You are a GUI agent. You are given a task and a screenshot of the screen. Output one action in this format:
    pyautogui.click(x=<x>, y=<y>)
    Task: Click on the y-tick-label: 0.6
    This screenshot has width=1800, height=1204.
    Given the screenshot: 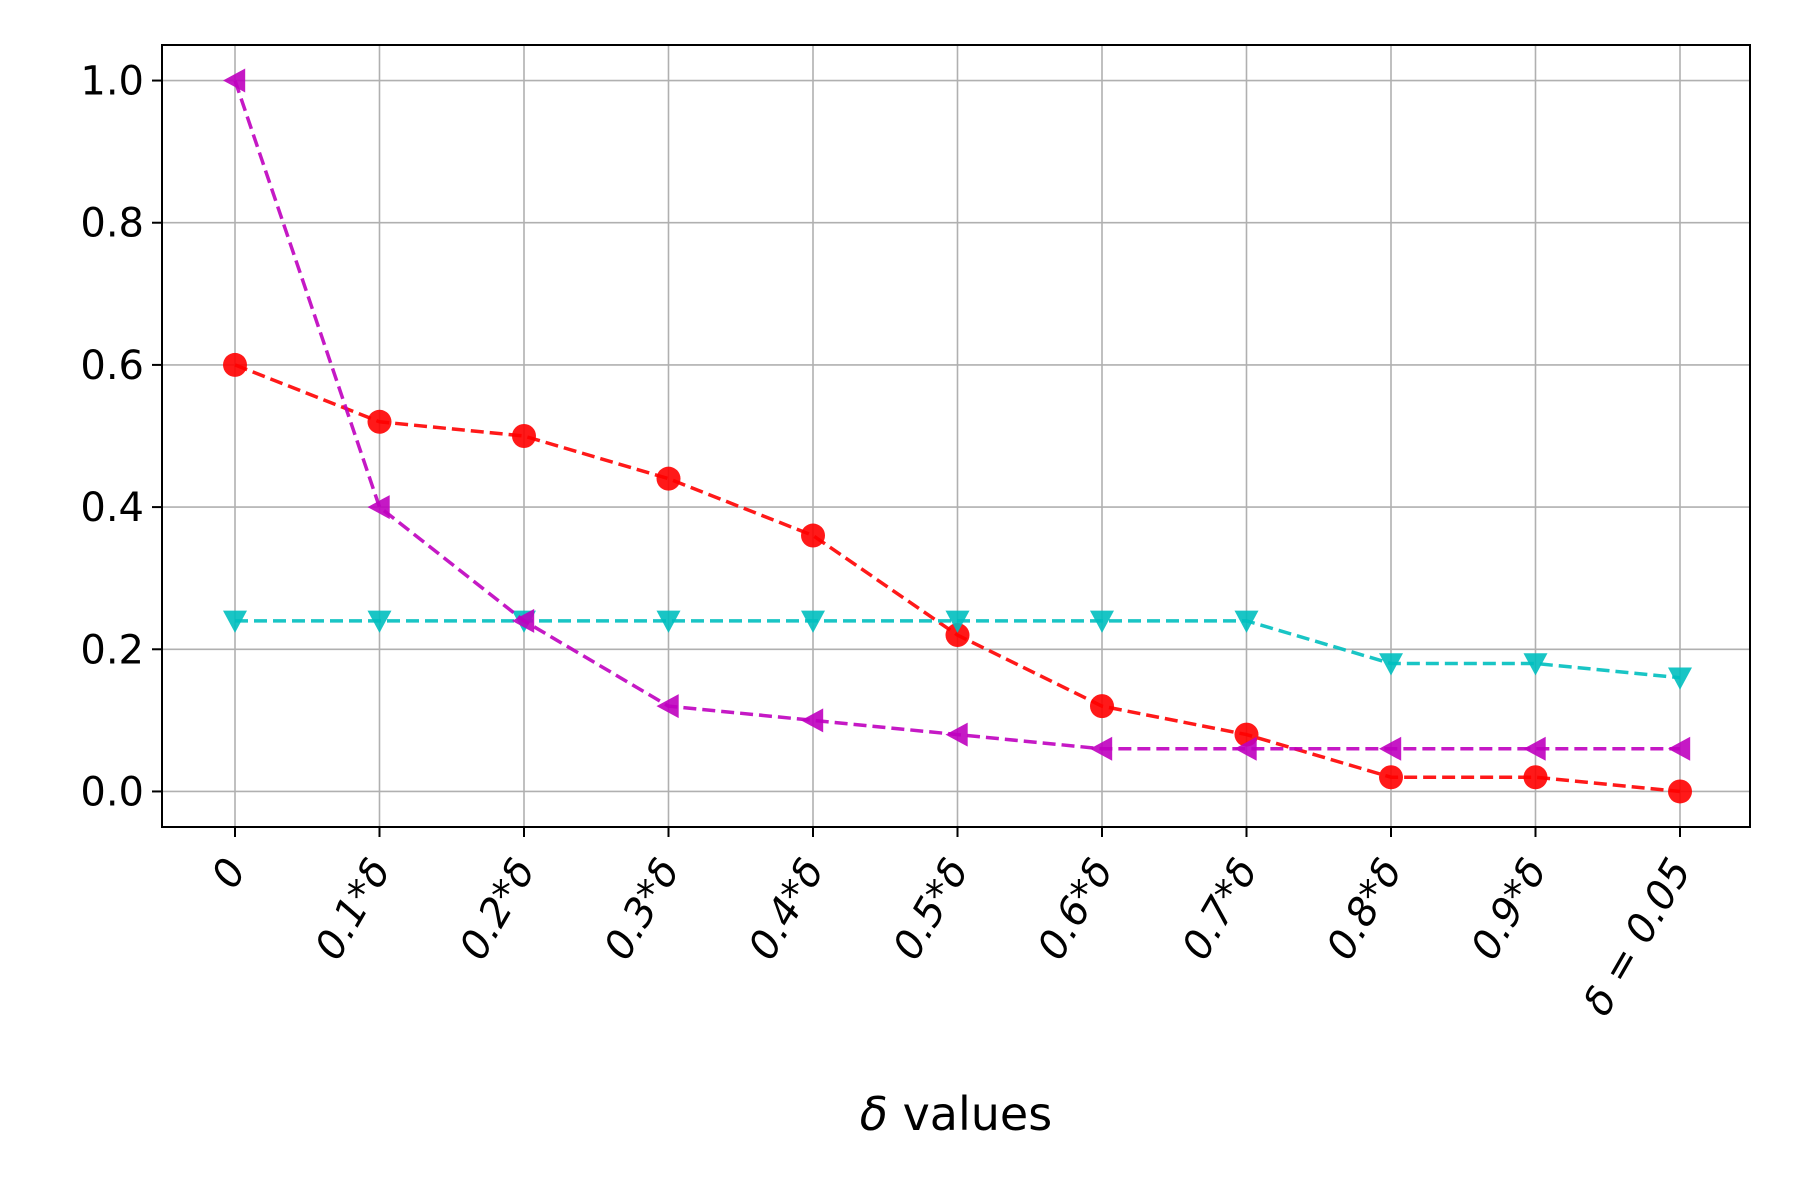 What is the action you would take?
    pyautogui.click(x=112, y=366)
    